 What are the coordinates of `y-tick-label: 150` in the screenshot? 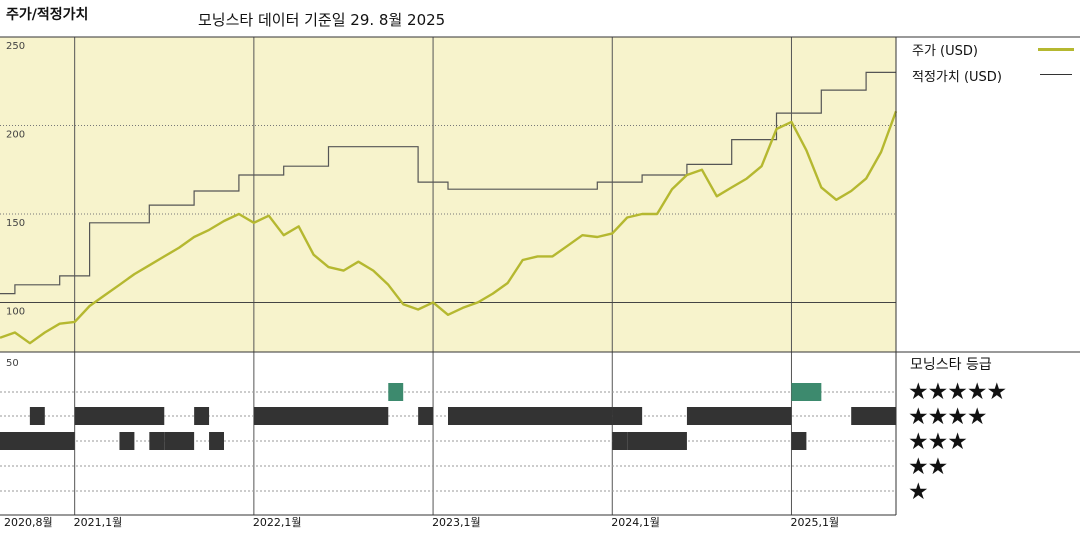 It's located at (15, 223).